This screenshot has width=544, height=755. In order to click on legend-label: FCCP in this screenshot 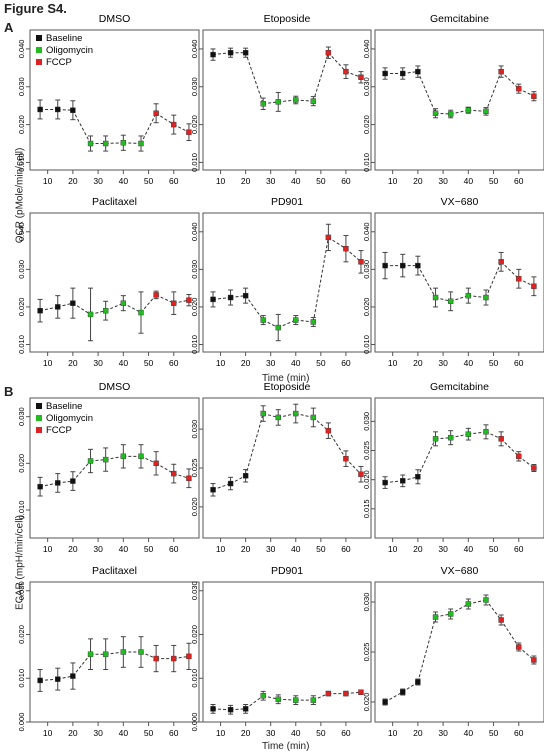, I will do `click(59, 62)`.